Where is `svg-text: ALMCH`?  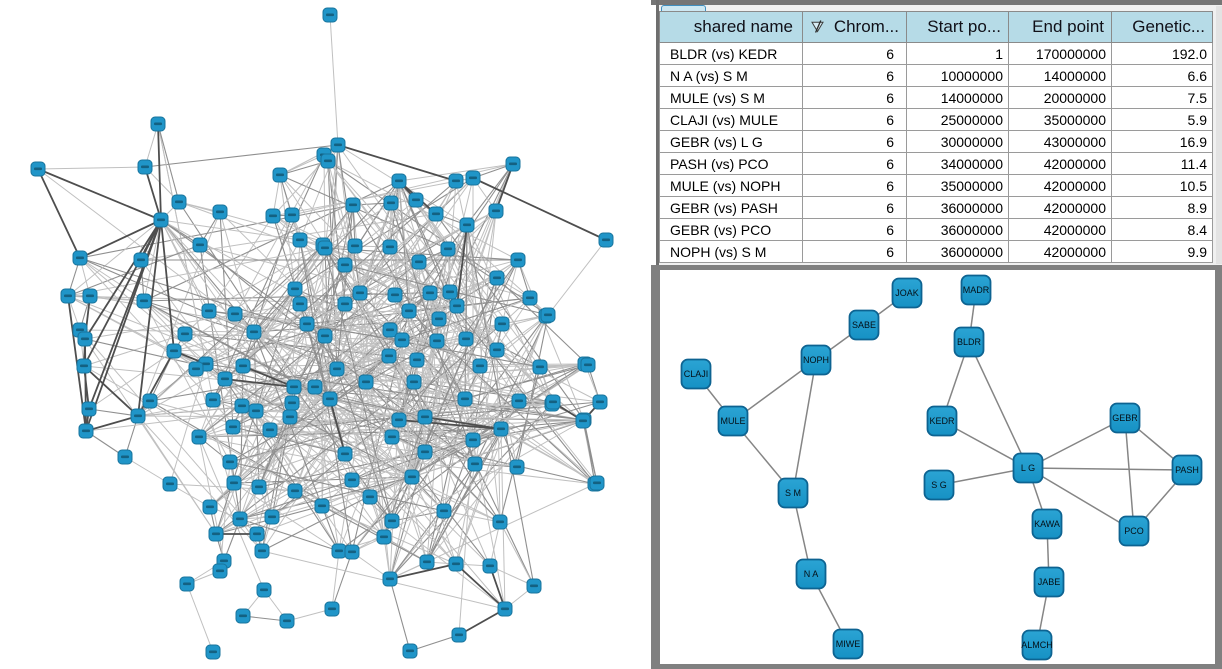 svg-text: ALMCH is located at coordinates (1037, 645).